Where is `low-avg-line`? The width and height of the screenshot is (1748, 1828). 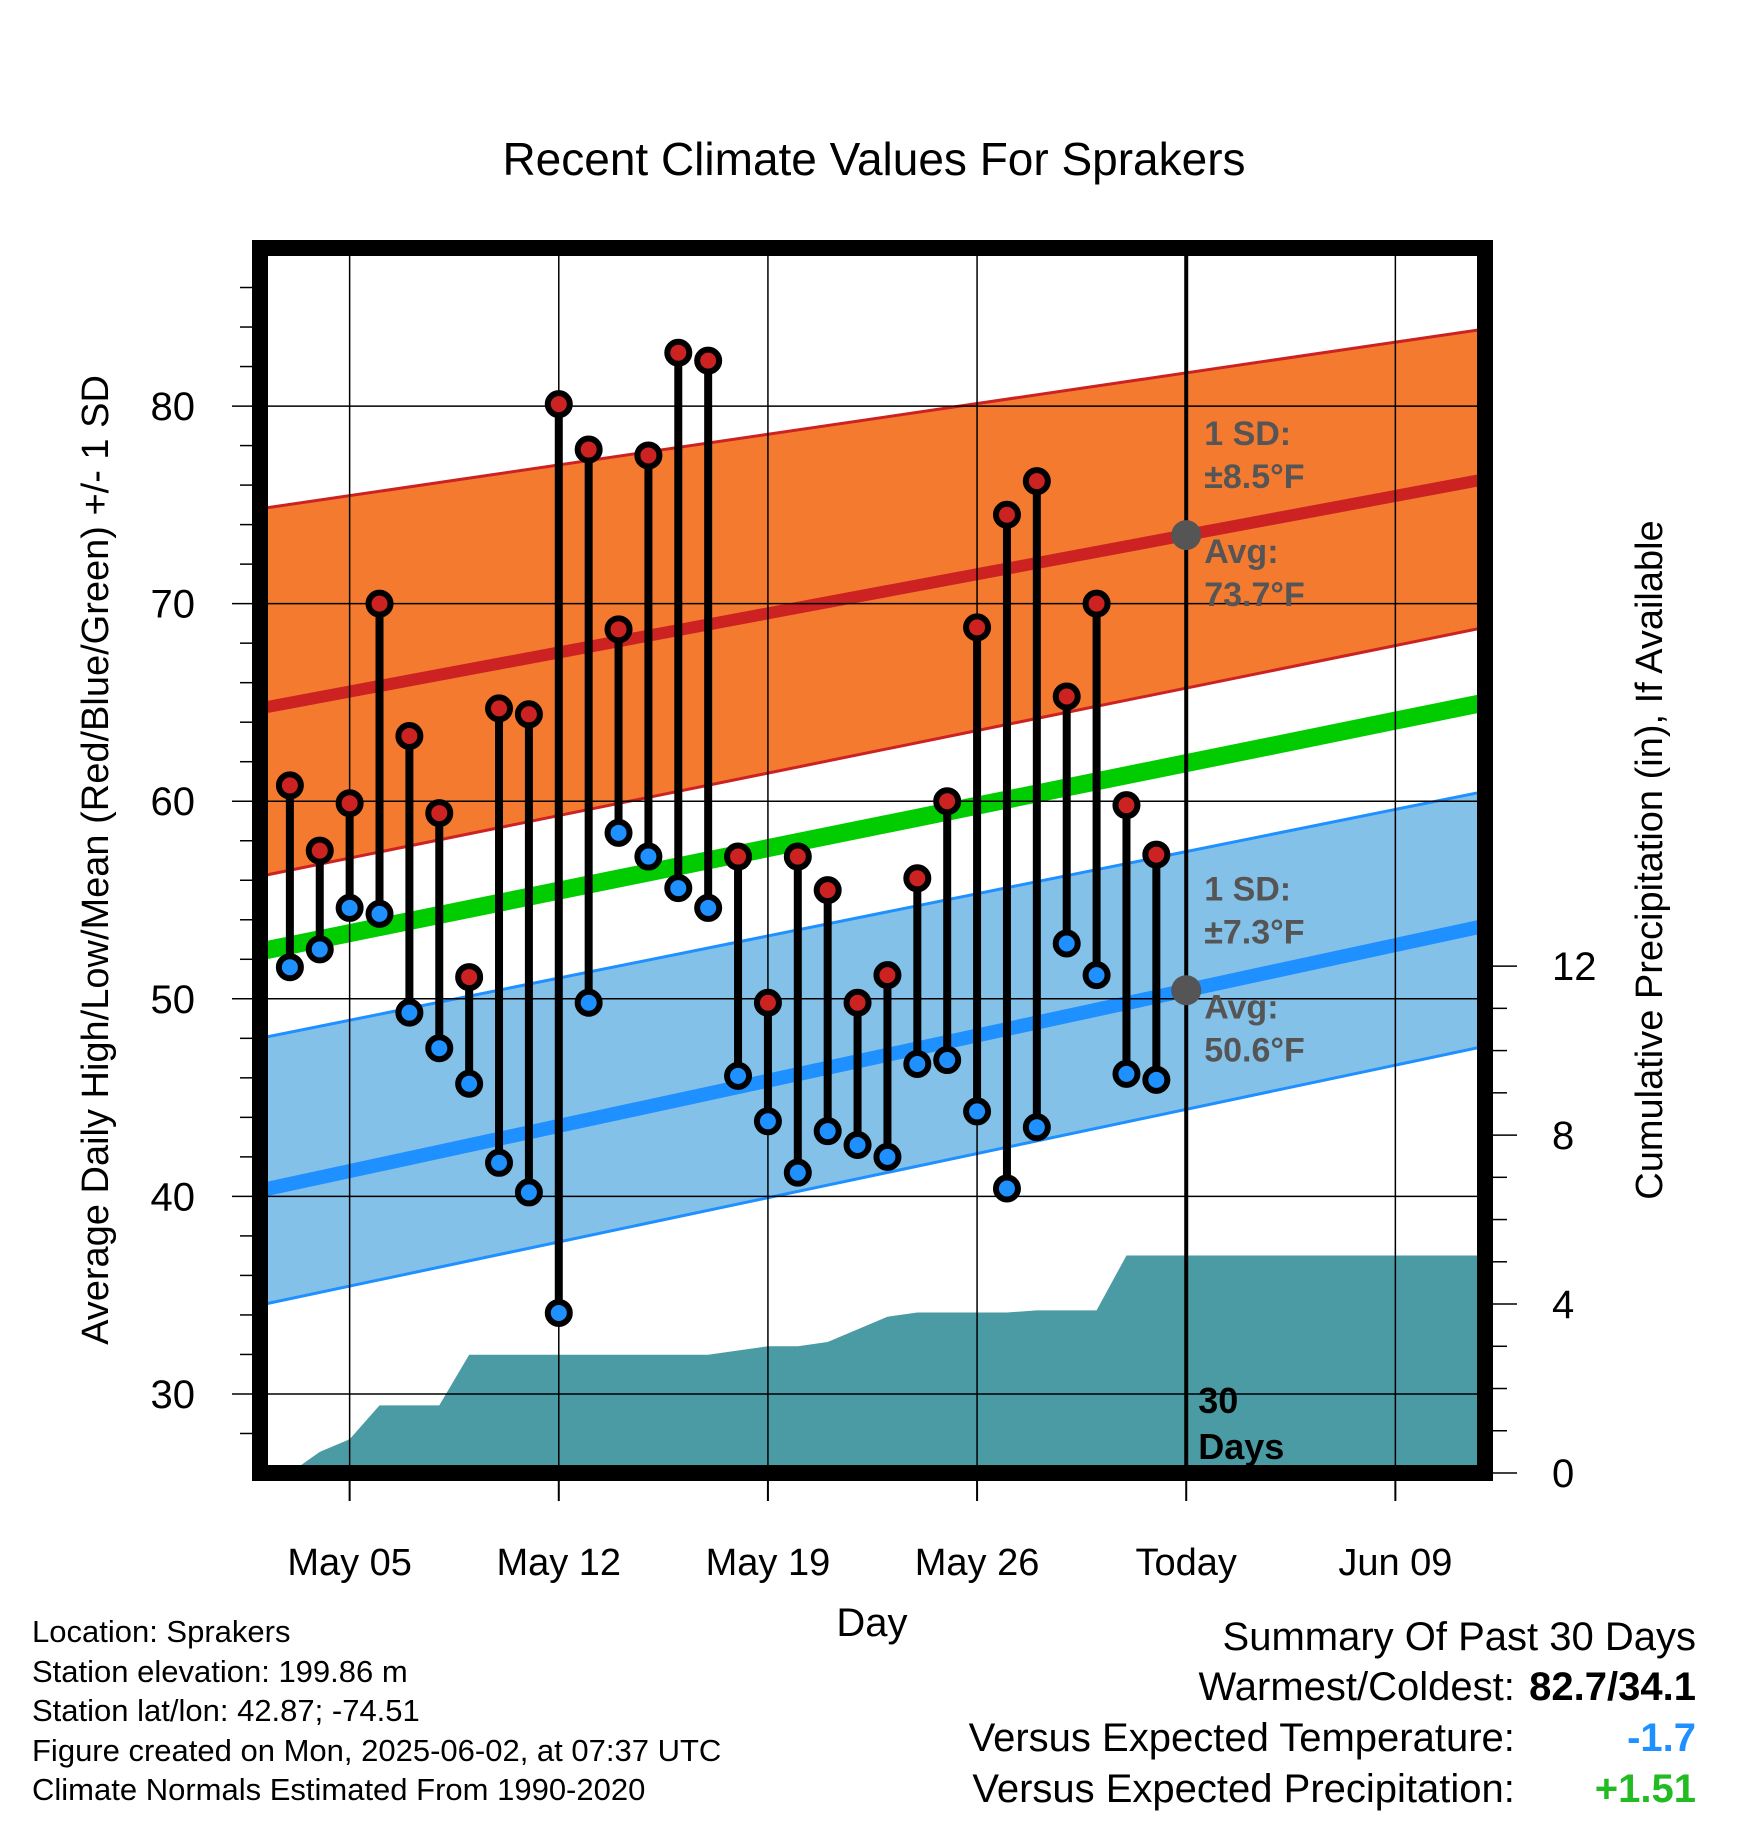 low-avg-line is located at coordinates (872, 1058).